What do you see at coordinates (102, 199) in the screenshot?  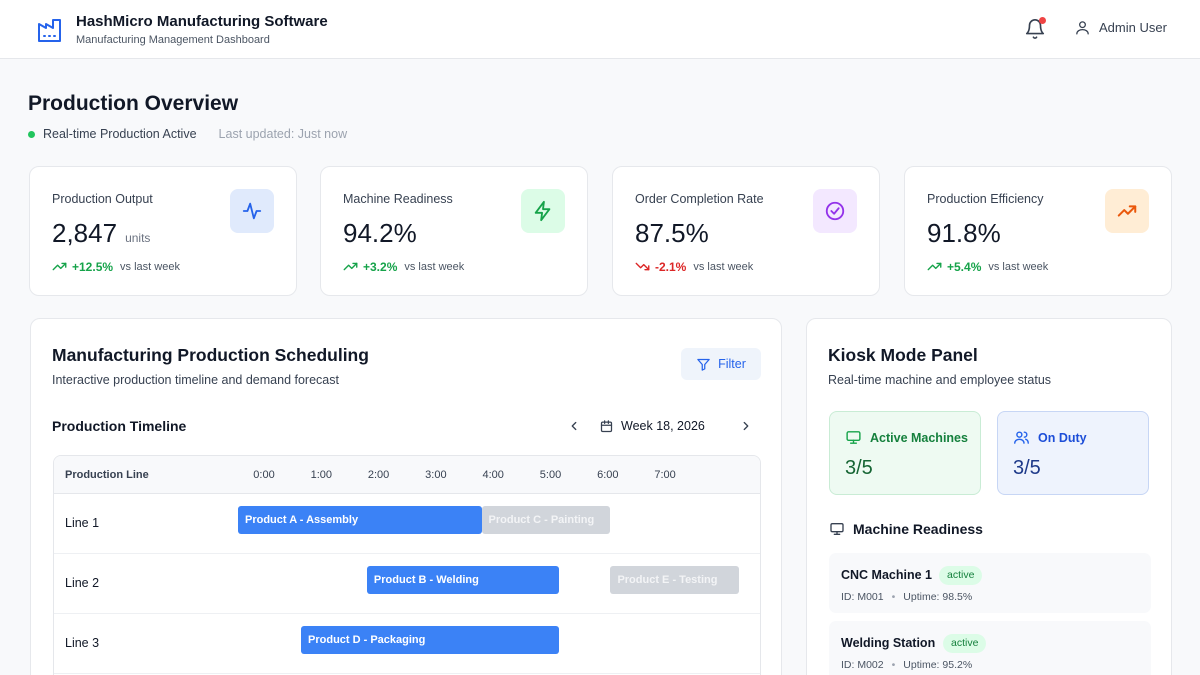 I see `kpi-label: Production Output` at bounding box center [102, 199].